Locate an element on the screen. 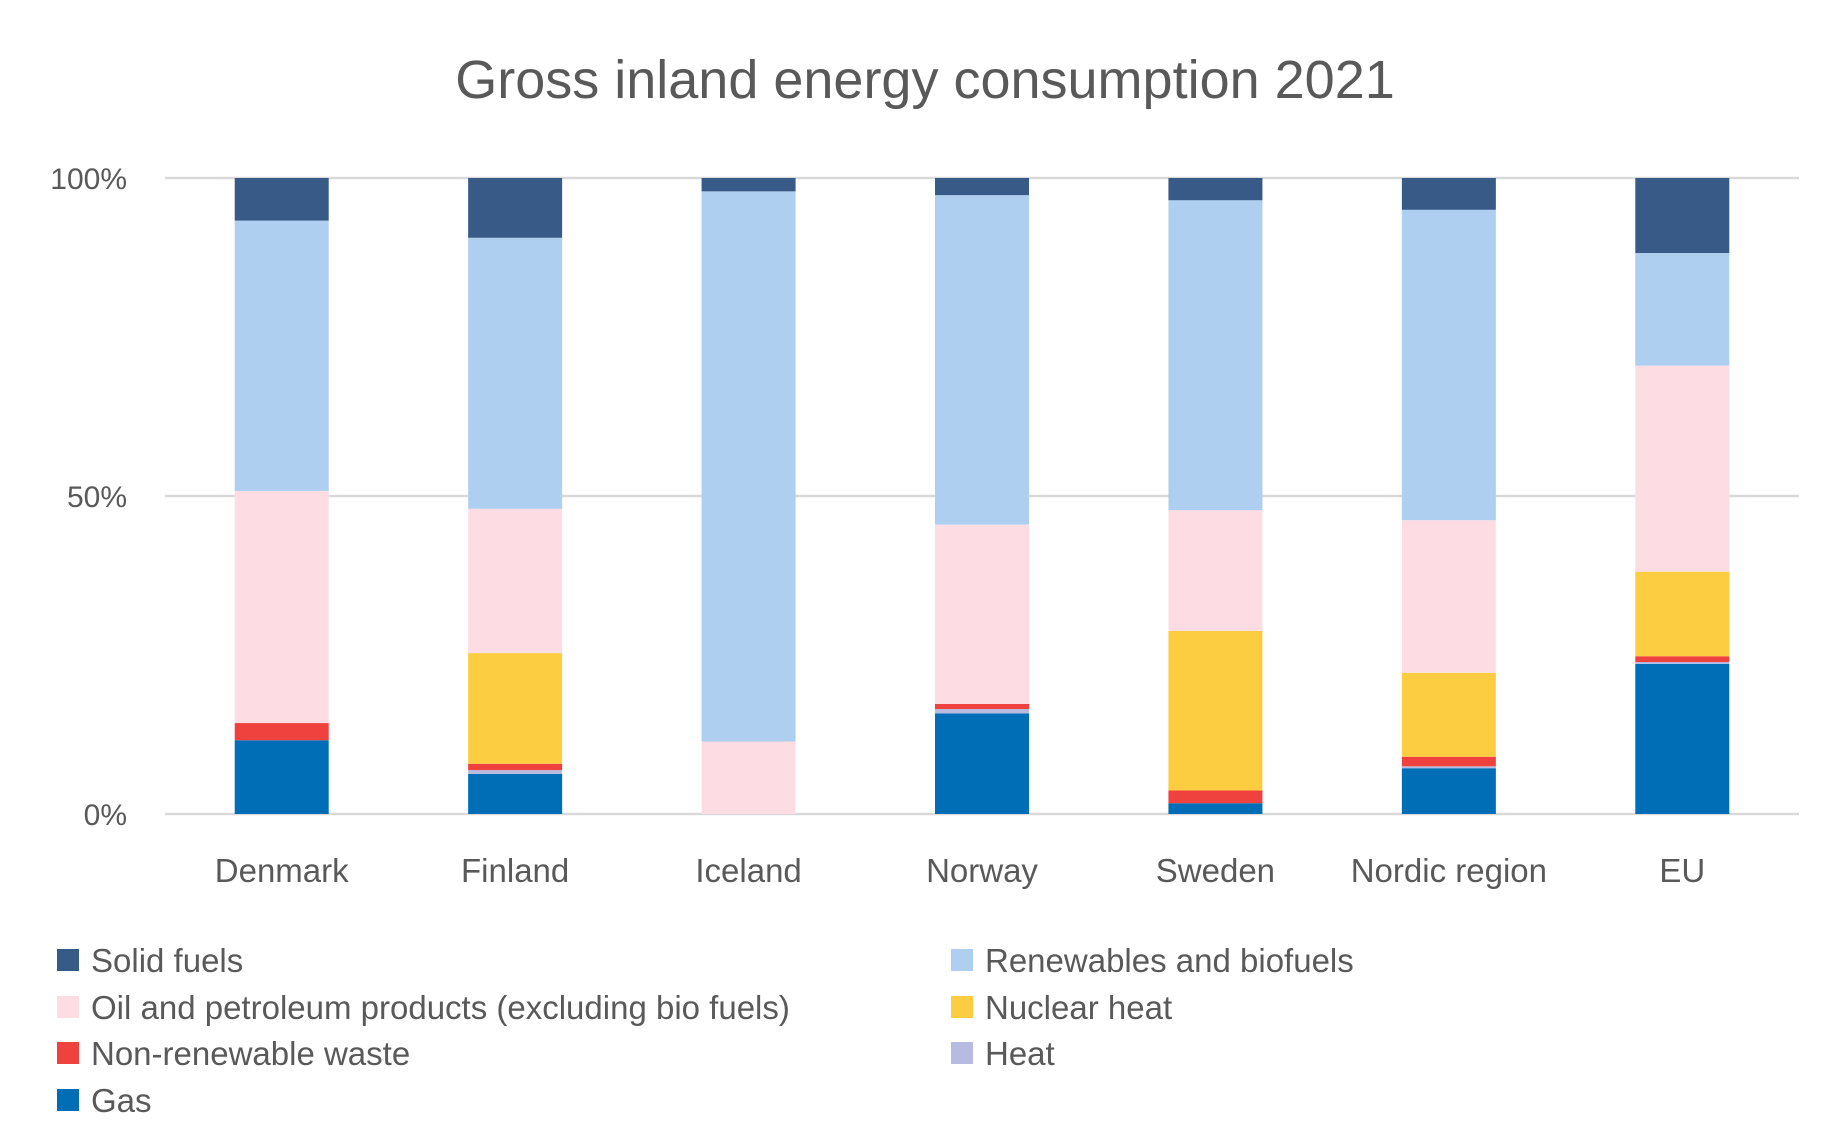 The height and width of the screenshot is (1130, 1845). legend-label: Heat is located at coordinates (1020, 1053).